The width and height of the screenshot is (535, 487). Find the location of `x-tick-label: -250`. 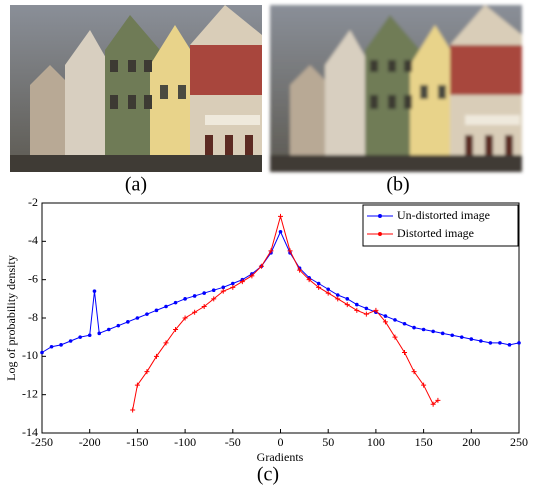

x-tick-label: -250 is located at coordinates (42, 442).